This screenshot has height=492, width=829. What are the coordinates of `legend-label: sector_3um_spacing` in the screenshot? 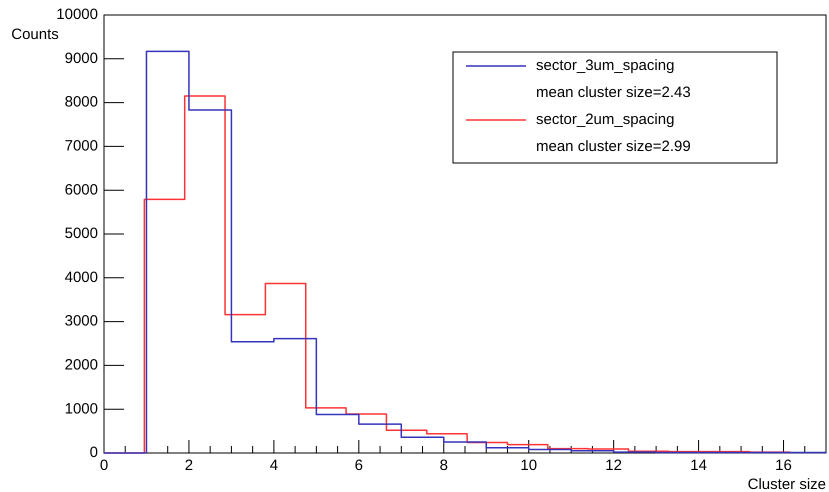 It's located at (605, 65).